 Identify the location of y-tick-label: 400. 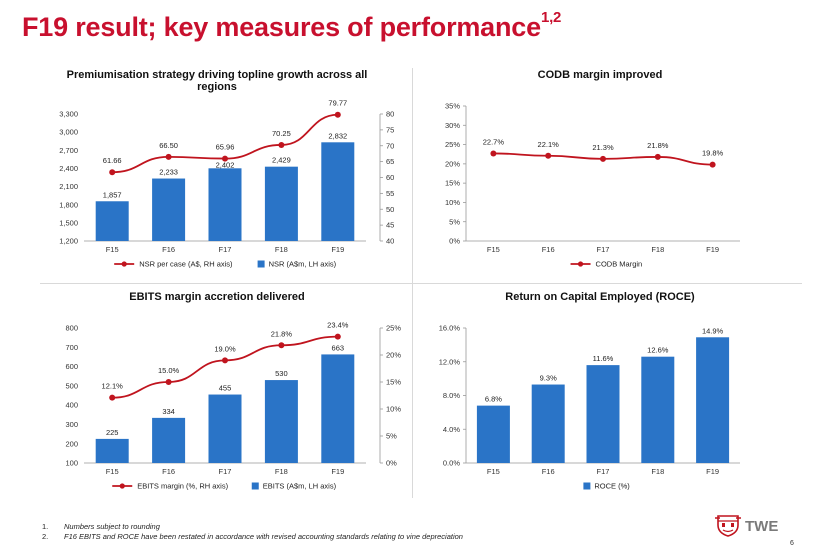
(71, 405).